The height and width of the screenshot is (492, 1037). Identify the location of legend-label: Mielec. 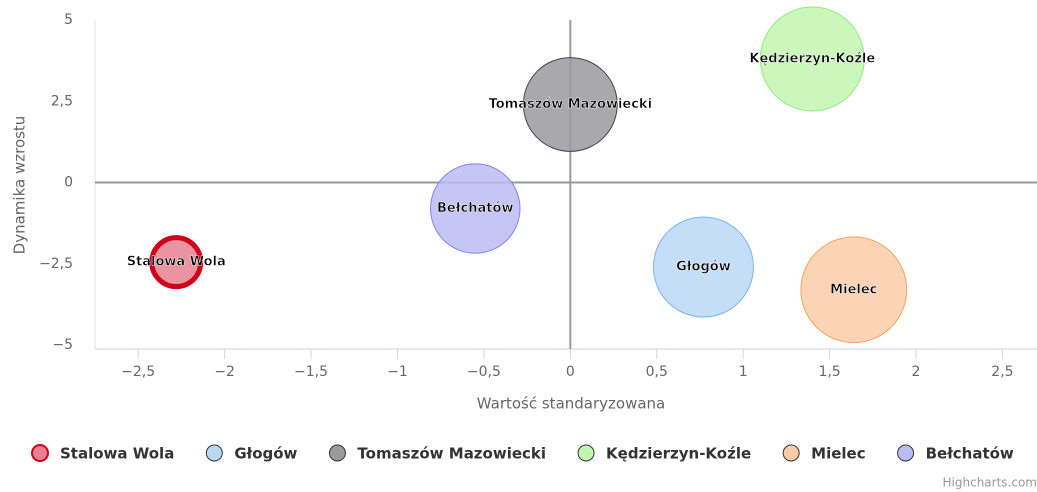
(838, 454).